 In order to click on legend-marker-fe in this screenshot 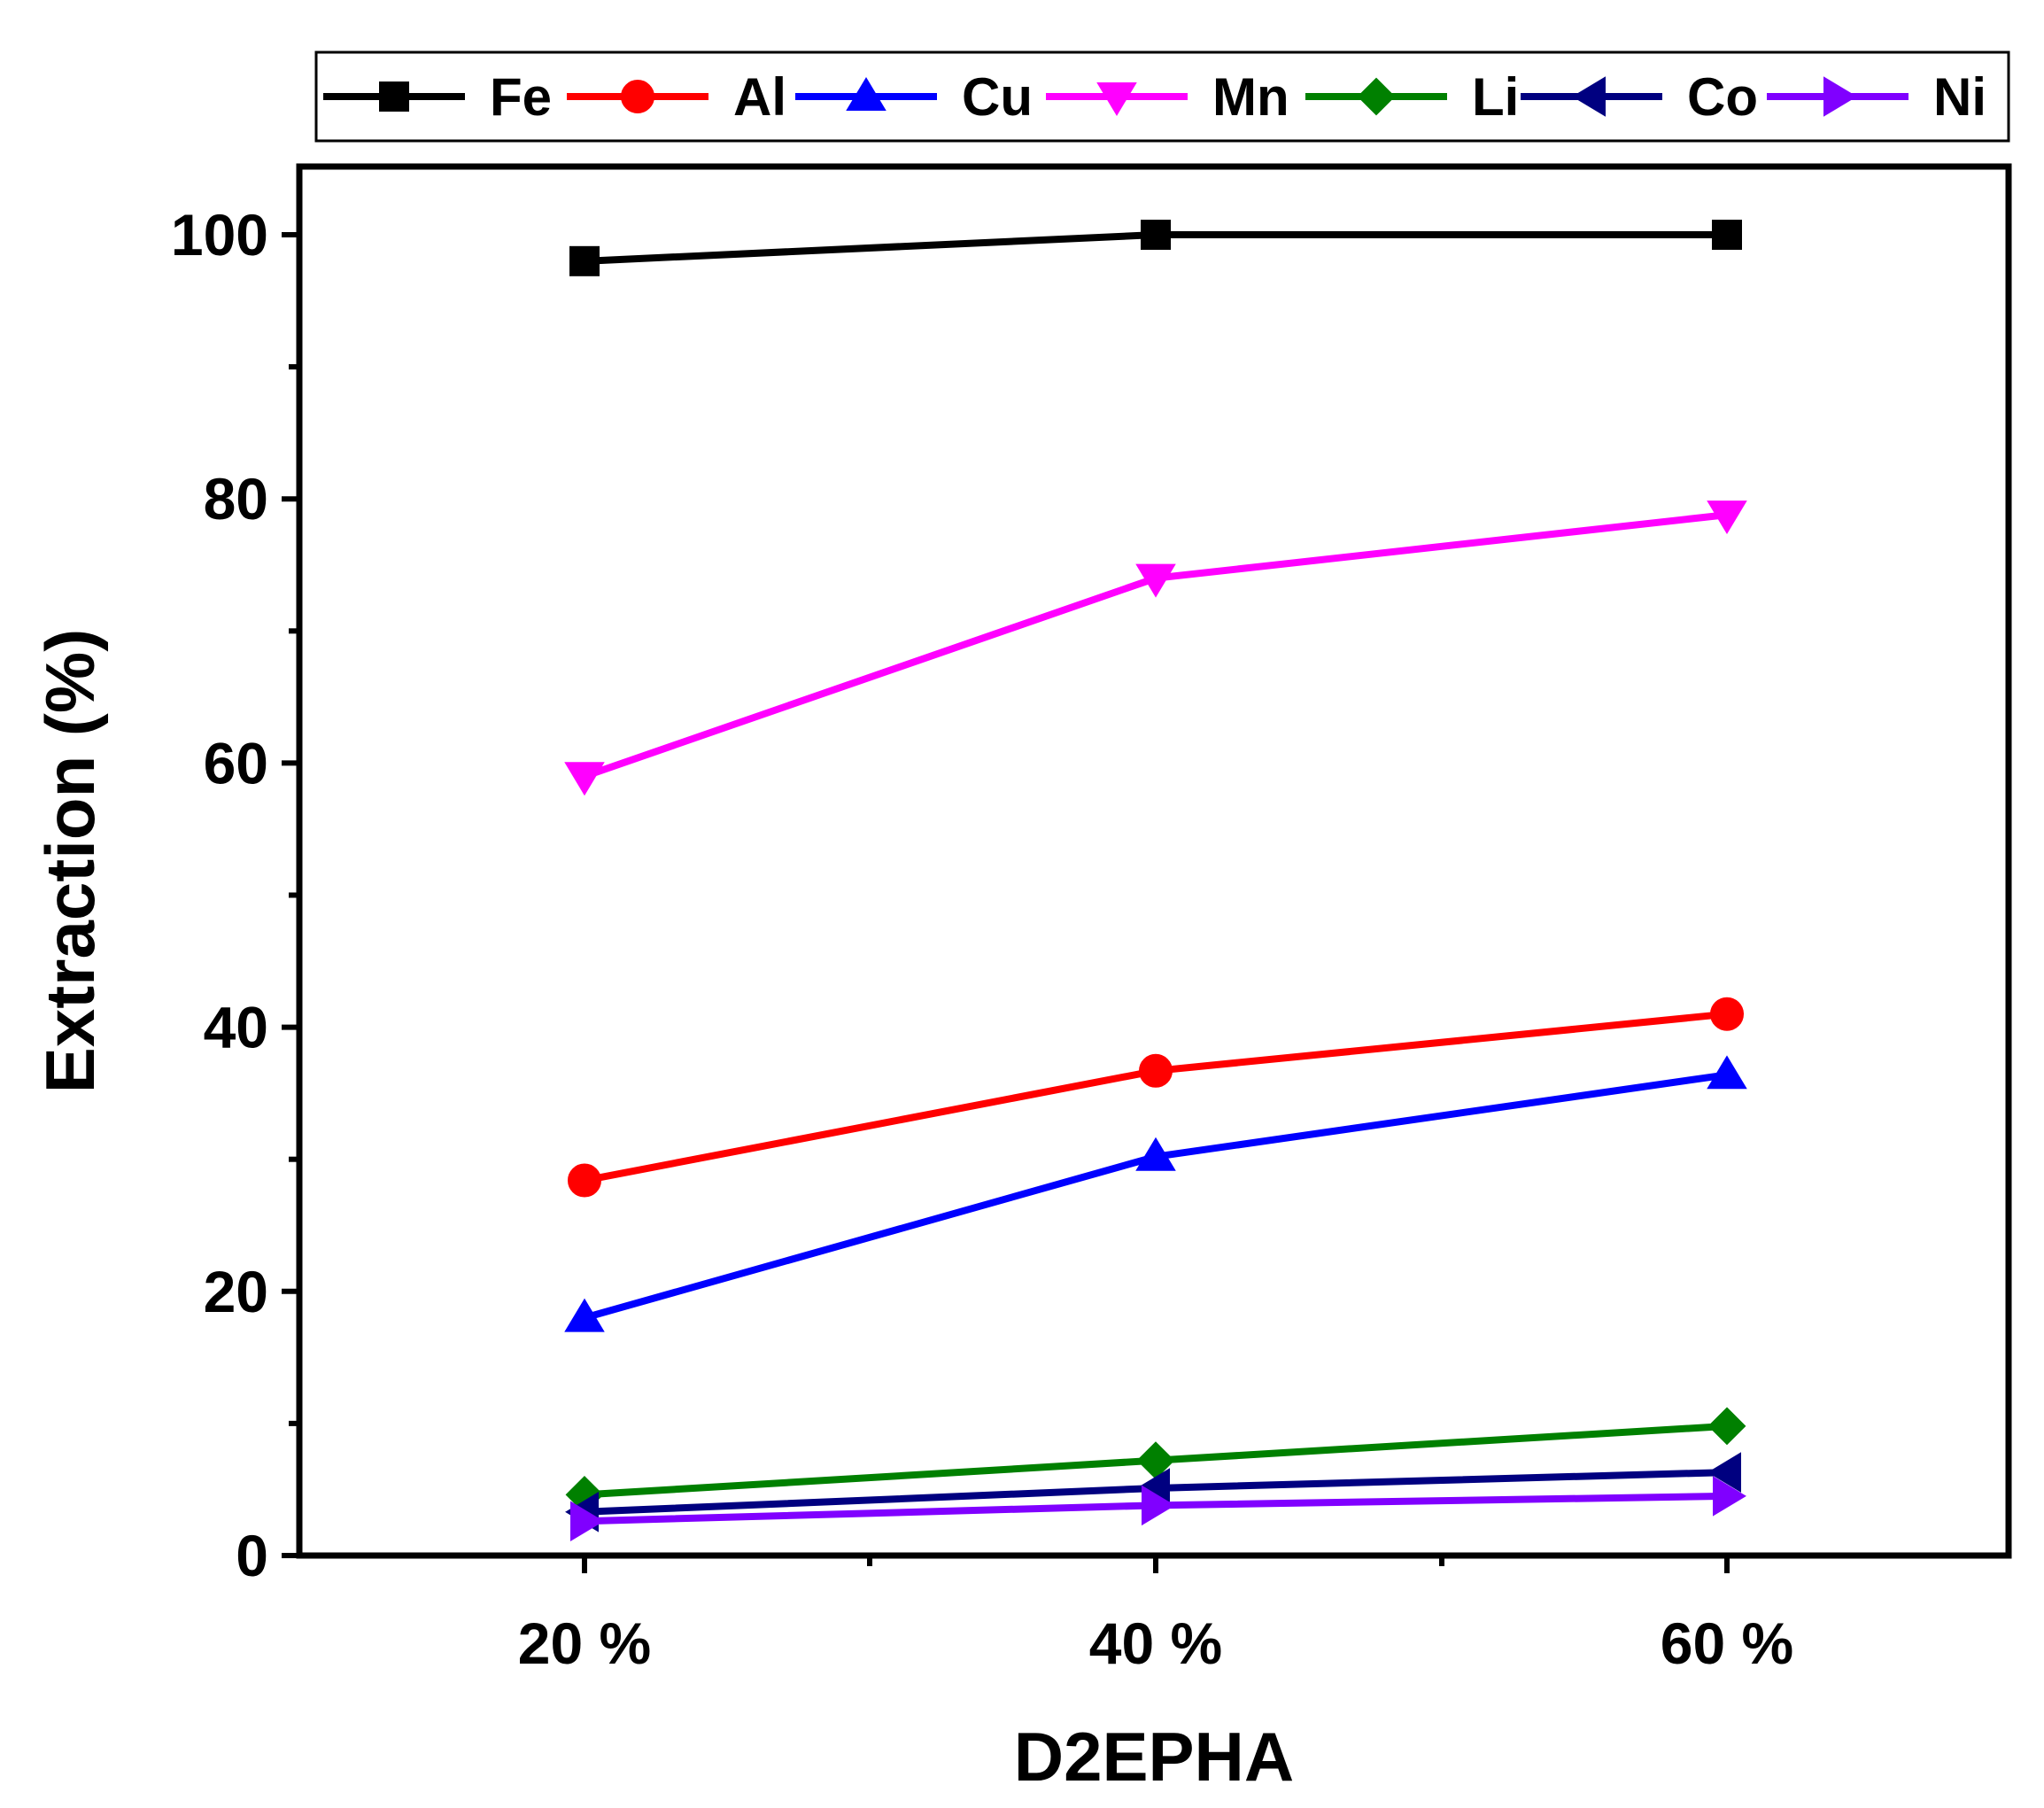, I will do `click(394, 96)`.